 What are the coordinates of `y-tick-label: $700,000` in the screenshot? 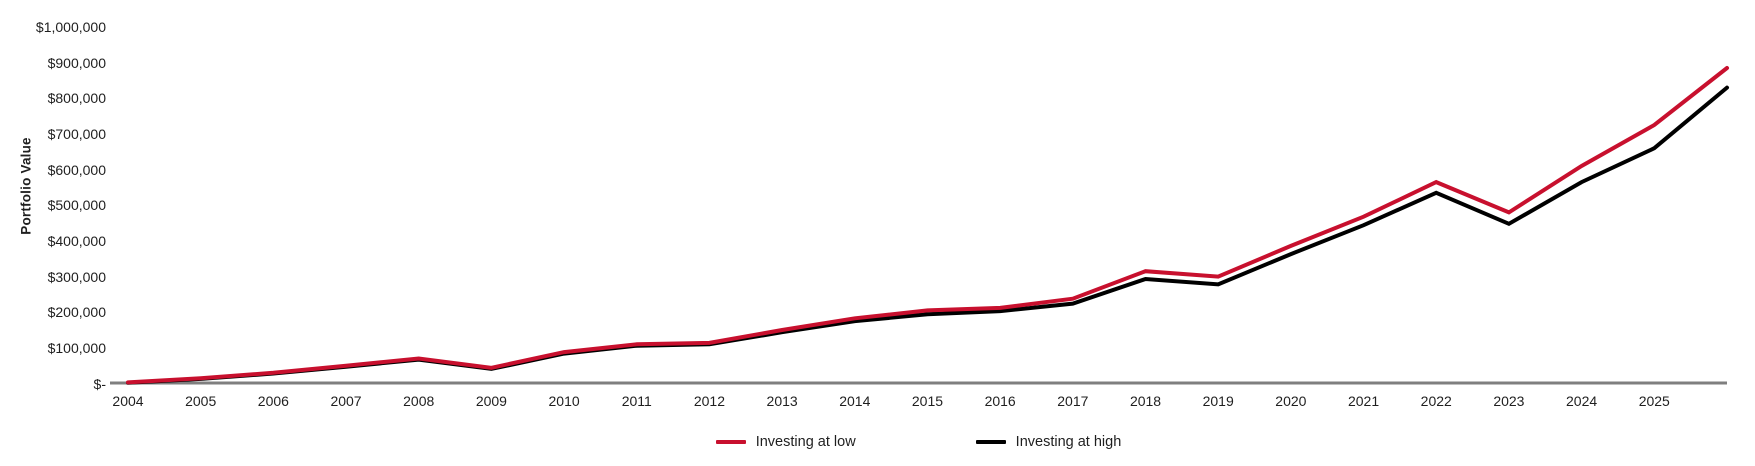 It's located at (76, 133).